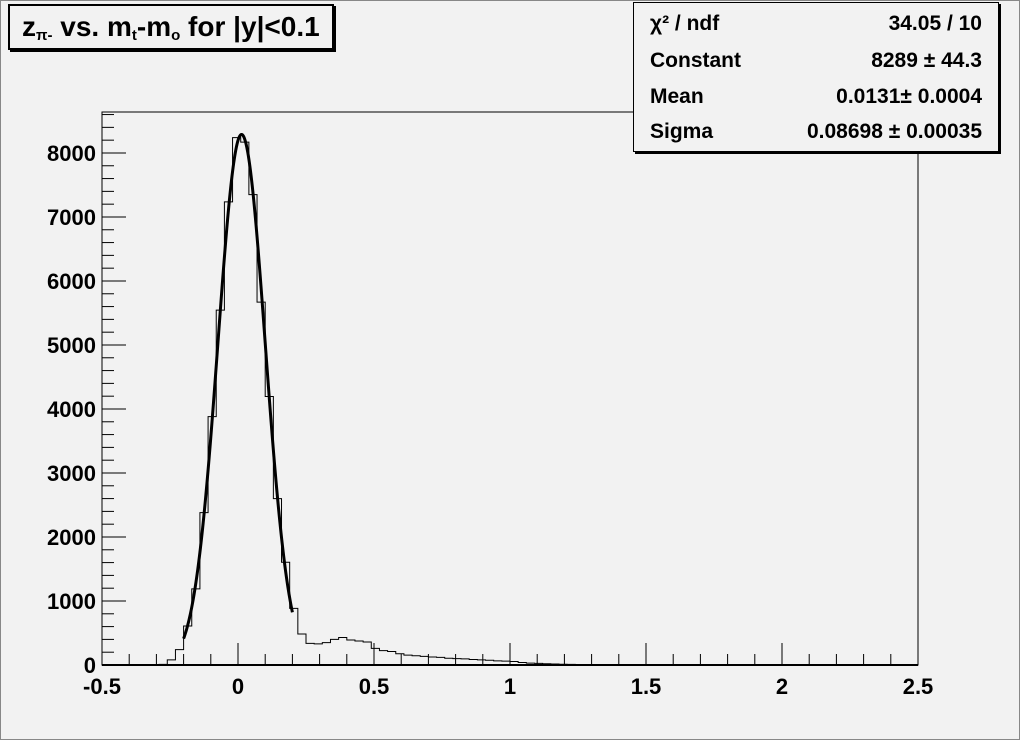  Describe the element at coordinates (918, 686) in the screenshot. I see `x-tick-label: 2.5` at that location.